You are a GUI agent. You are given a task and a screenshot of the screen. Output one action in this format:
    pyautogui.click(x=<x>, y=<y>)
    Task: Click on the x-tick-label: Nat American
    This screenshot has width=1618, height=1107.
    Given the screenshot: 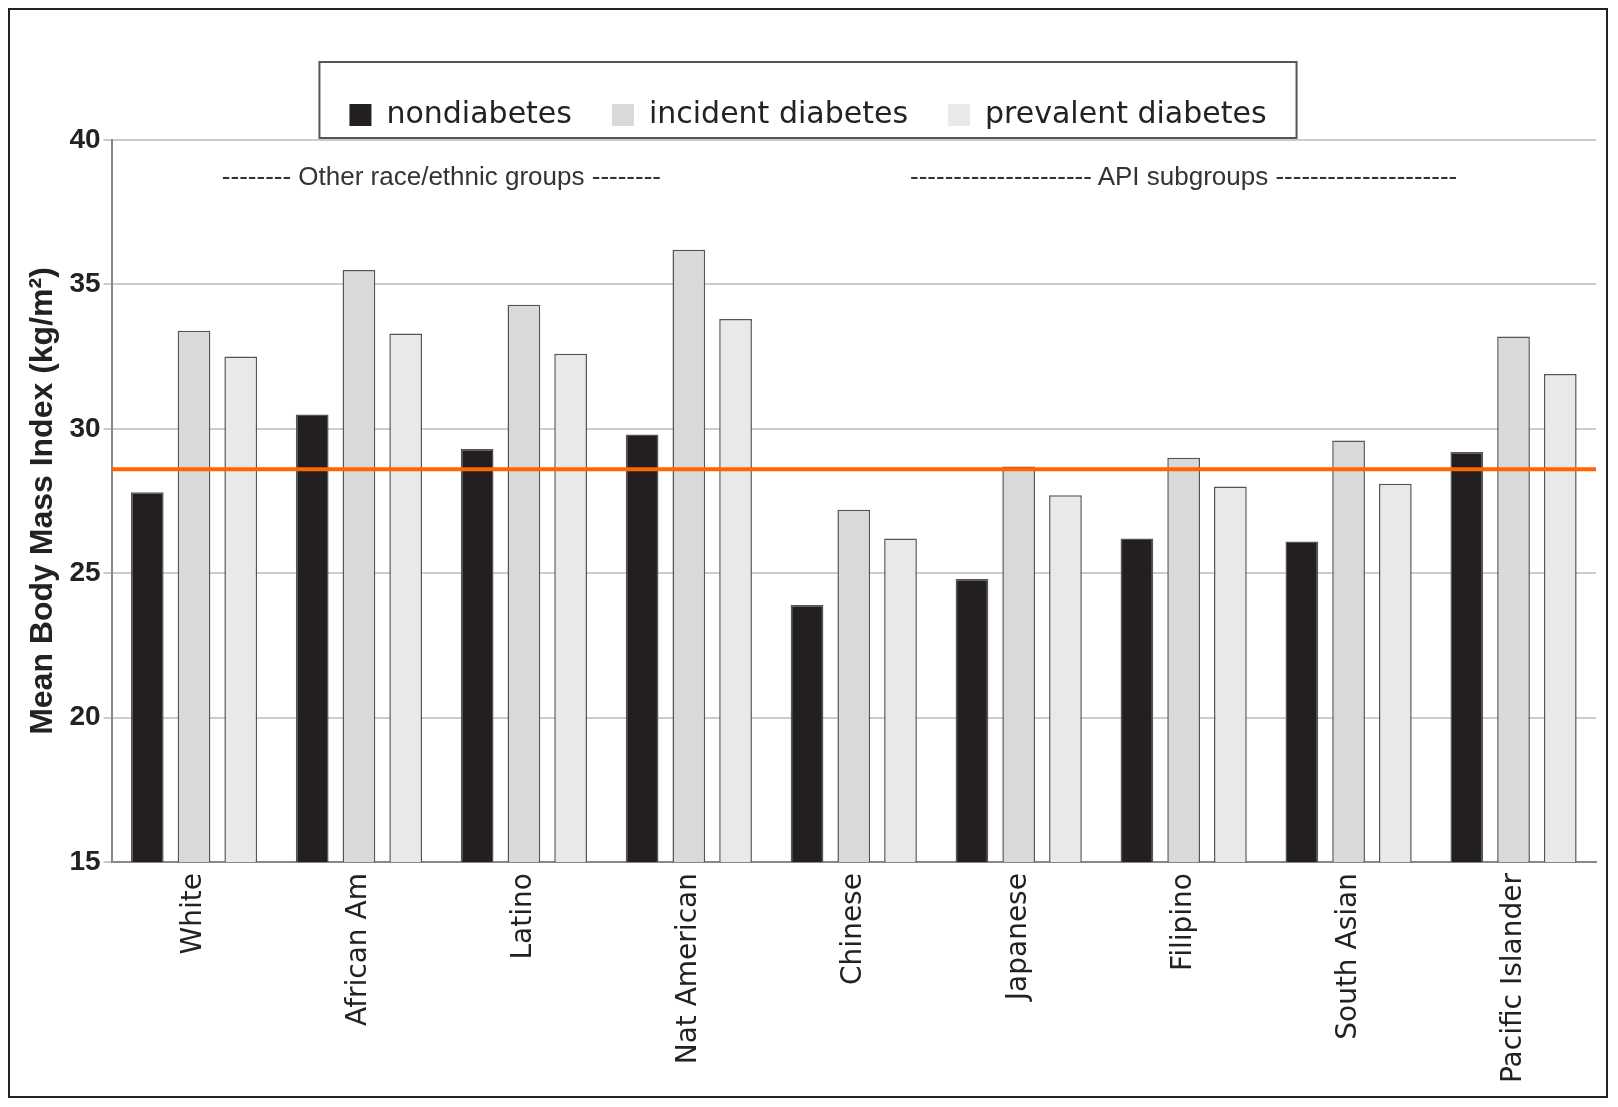 What is the action you would take?
    pyautogui.click(x=687, y=969)
    